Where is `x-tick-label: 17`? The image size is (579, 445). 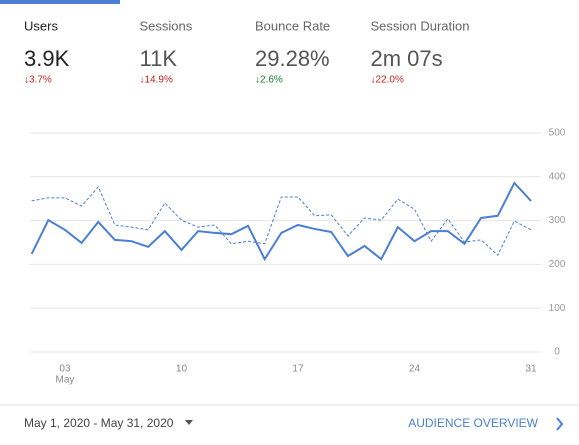
x-tick-label: 17 is located at coordinates (298, 369).